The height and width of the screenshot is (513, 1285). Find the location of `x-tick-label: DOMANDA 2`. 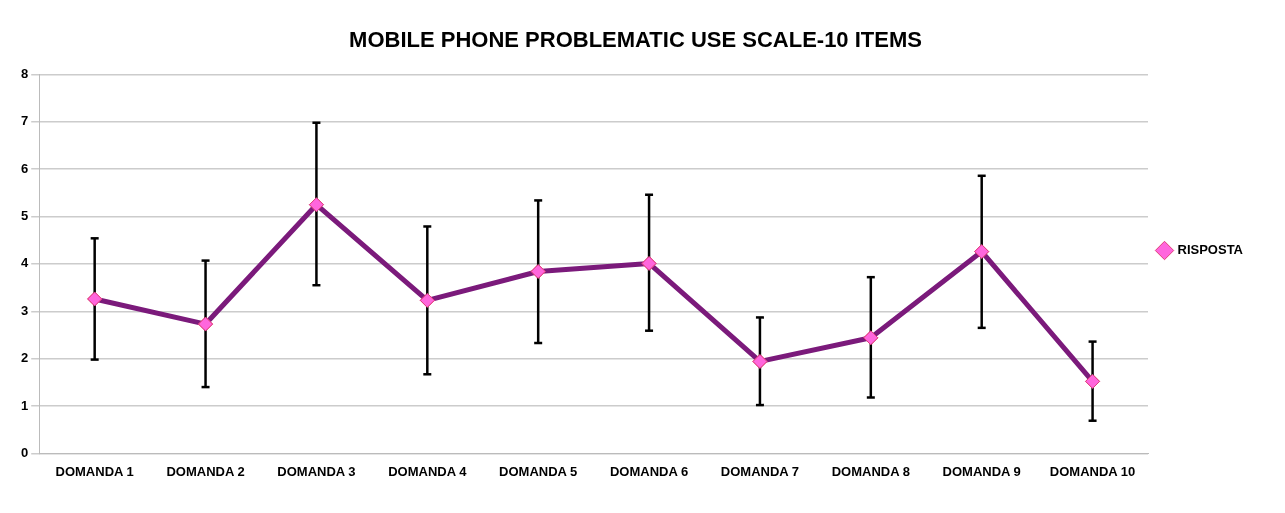

x-tick-label: DOMANDA 2 is located at coordinates (205, 471).